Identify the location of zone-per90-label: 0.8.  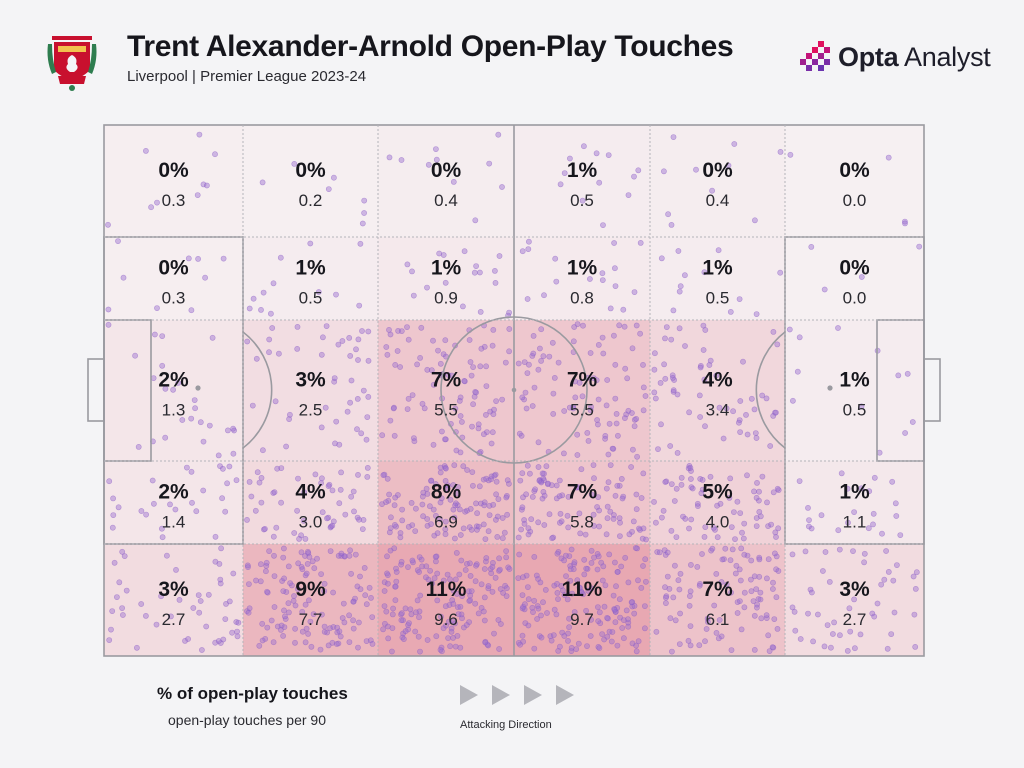
(582, 298).